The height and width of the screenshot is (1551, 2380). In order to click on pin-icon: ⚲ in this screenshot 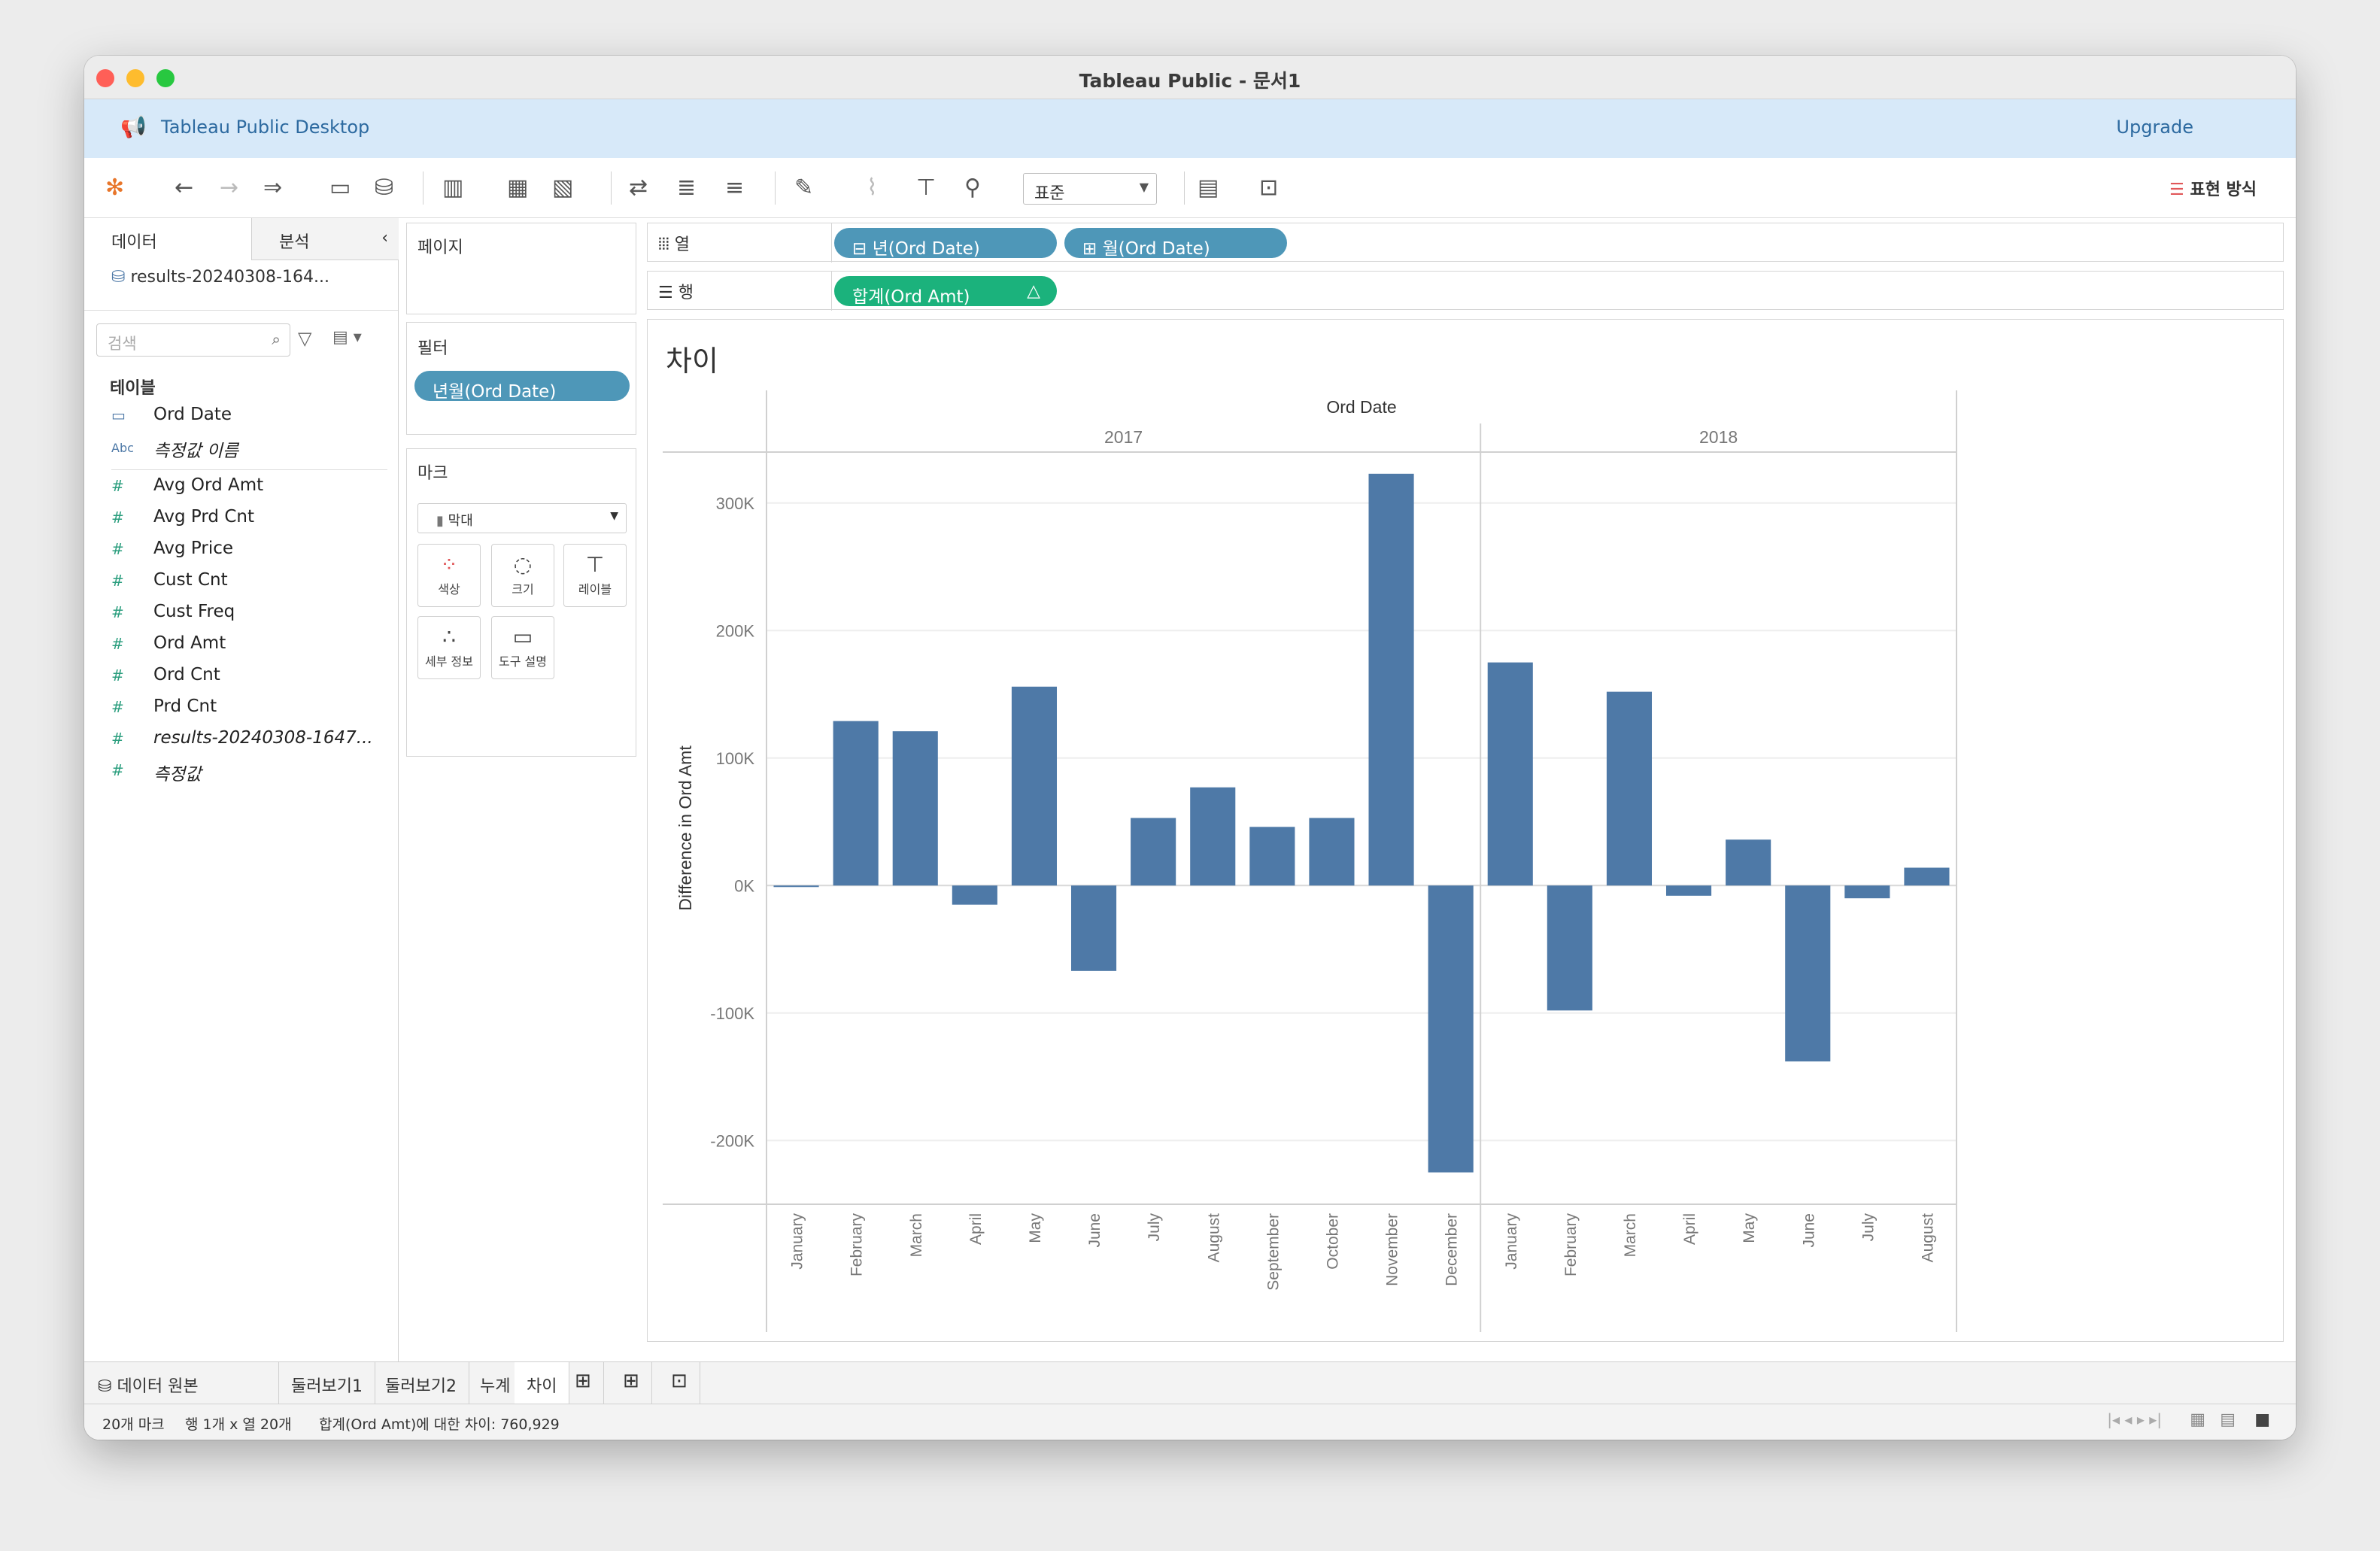, I will do `click(972, 188)`.